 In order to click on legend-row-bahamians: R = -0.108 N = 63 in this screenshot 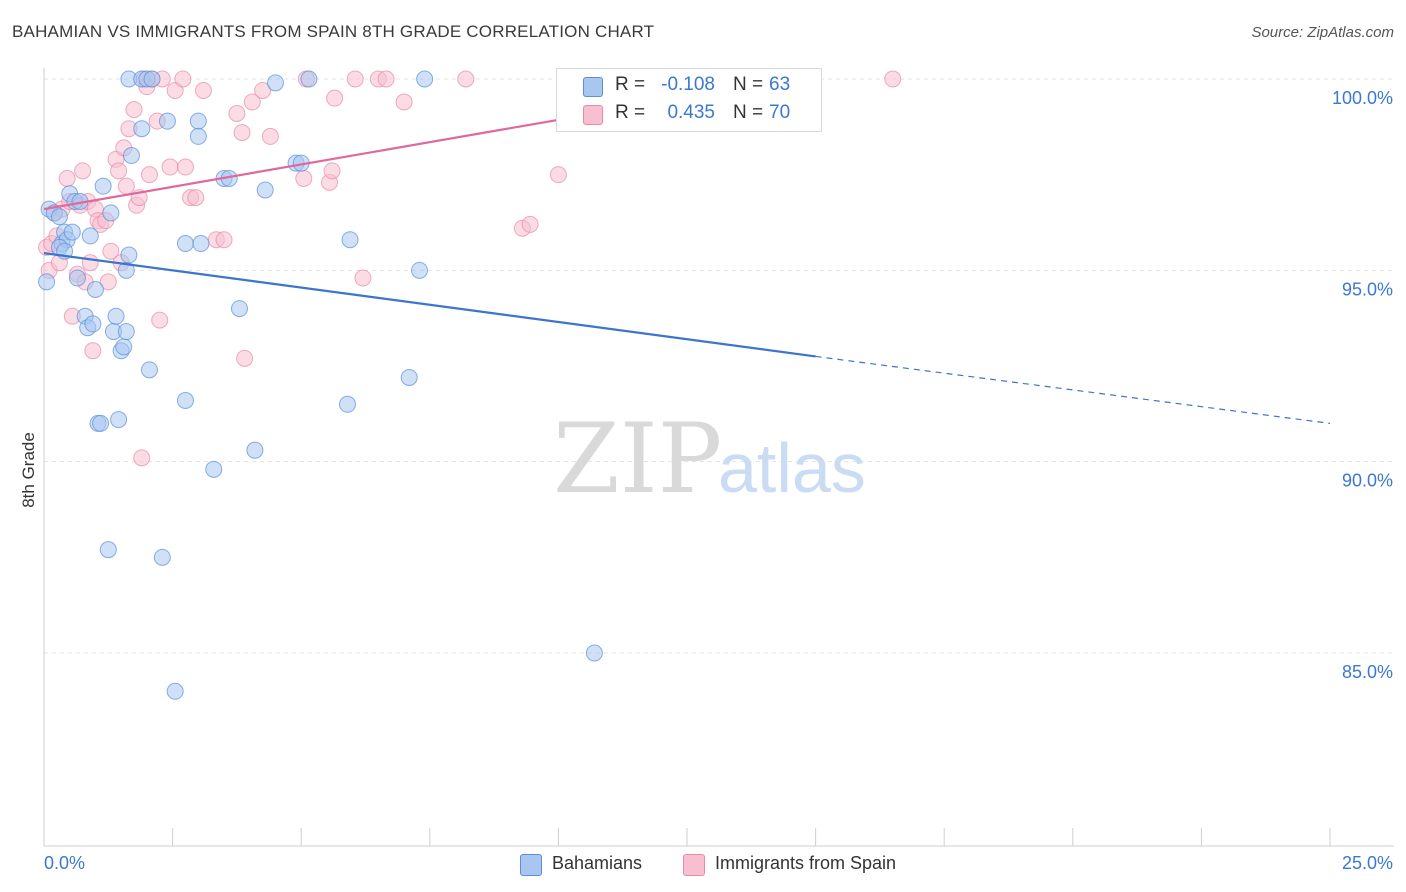, I will do `click(689, 86)`.